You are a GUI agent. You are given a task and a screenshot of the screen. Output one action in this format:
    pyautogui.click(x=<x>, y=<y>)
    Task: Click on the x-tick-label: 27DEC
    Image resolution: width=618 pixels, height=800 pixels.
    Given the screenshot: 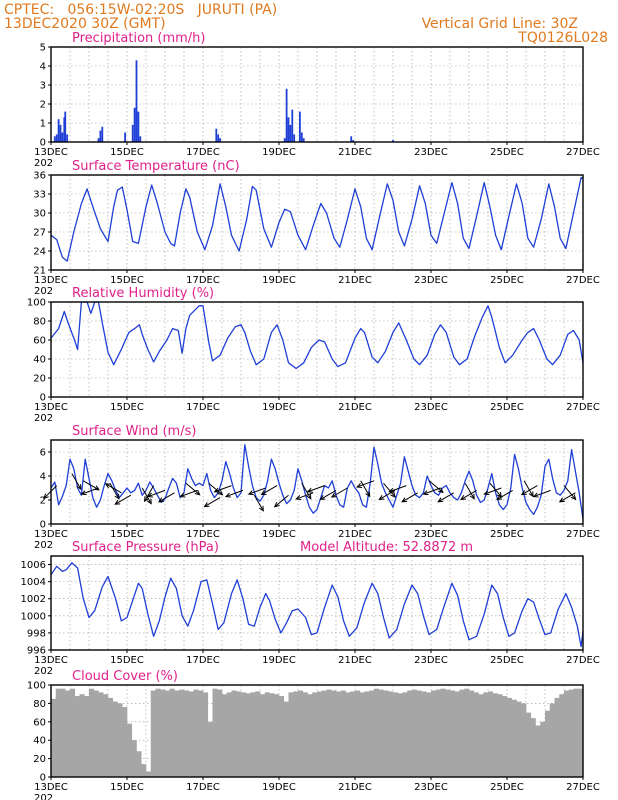 What is the action you would take?
    pyautogui.click(x=583, y=280)
    